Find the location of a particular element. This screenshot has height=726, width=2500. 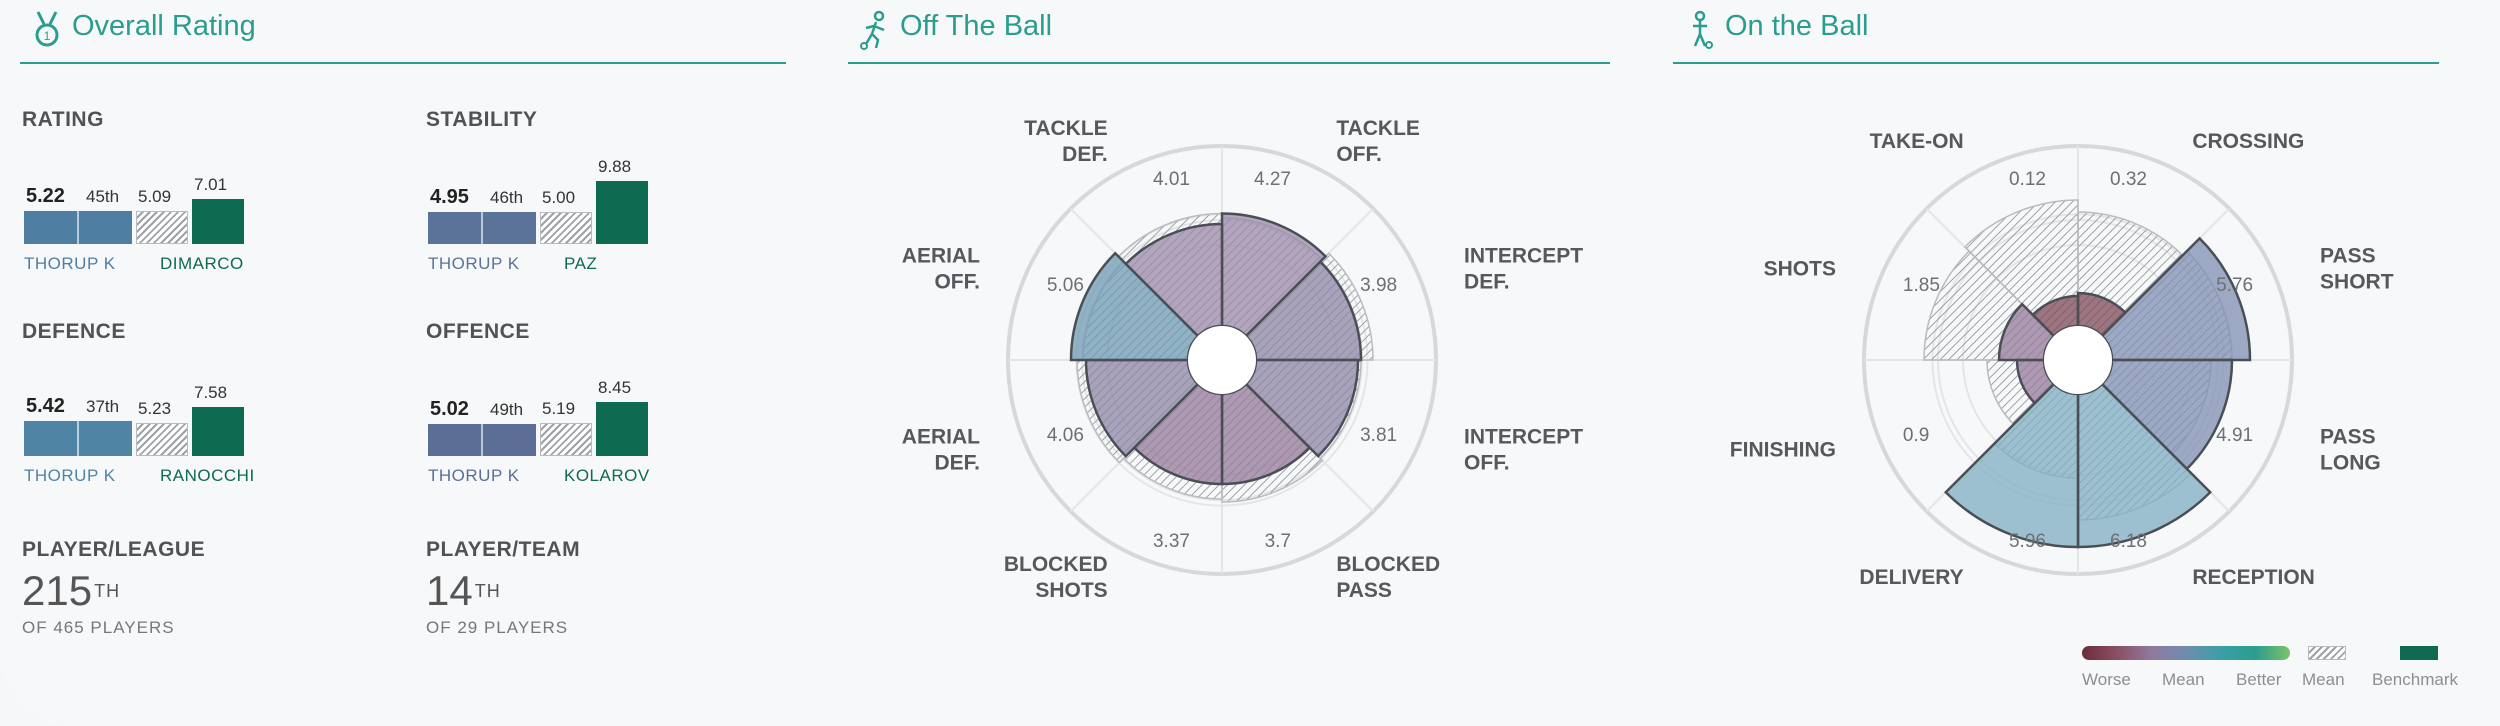

axis-label: TAKE-ON is located at coordinates (1917, 141).